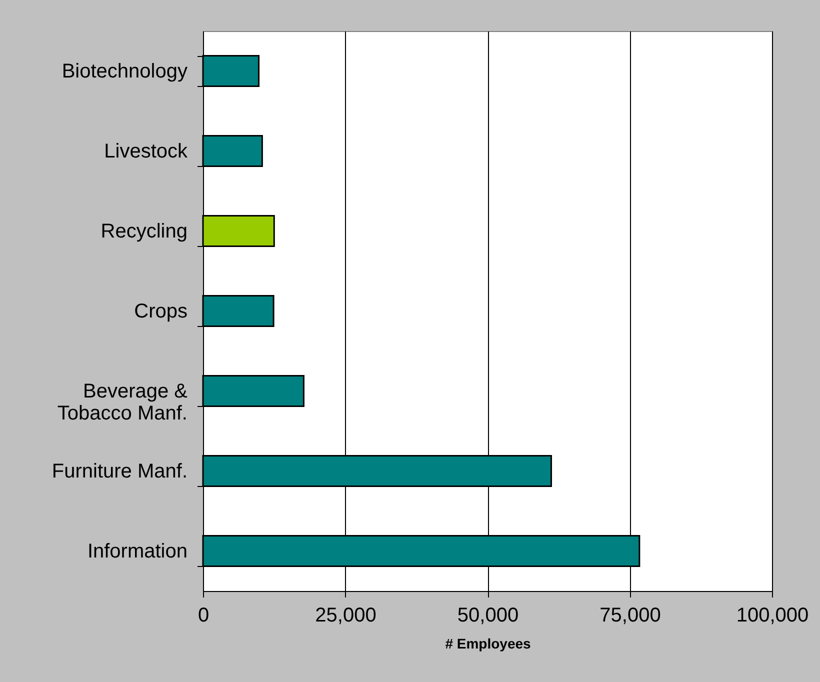  What do you see at coordinates (488, 615) in the screenshot?
I see `x-tick-label: 50,000` at bounding box center [488, 615].